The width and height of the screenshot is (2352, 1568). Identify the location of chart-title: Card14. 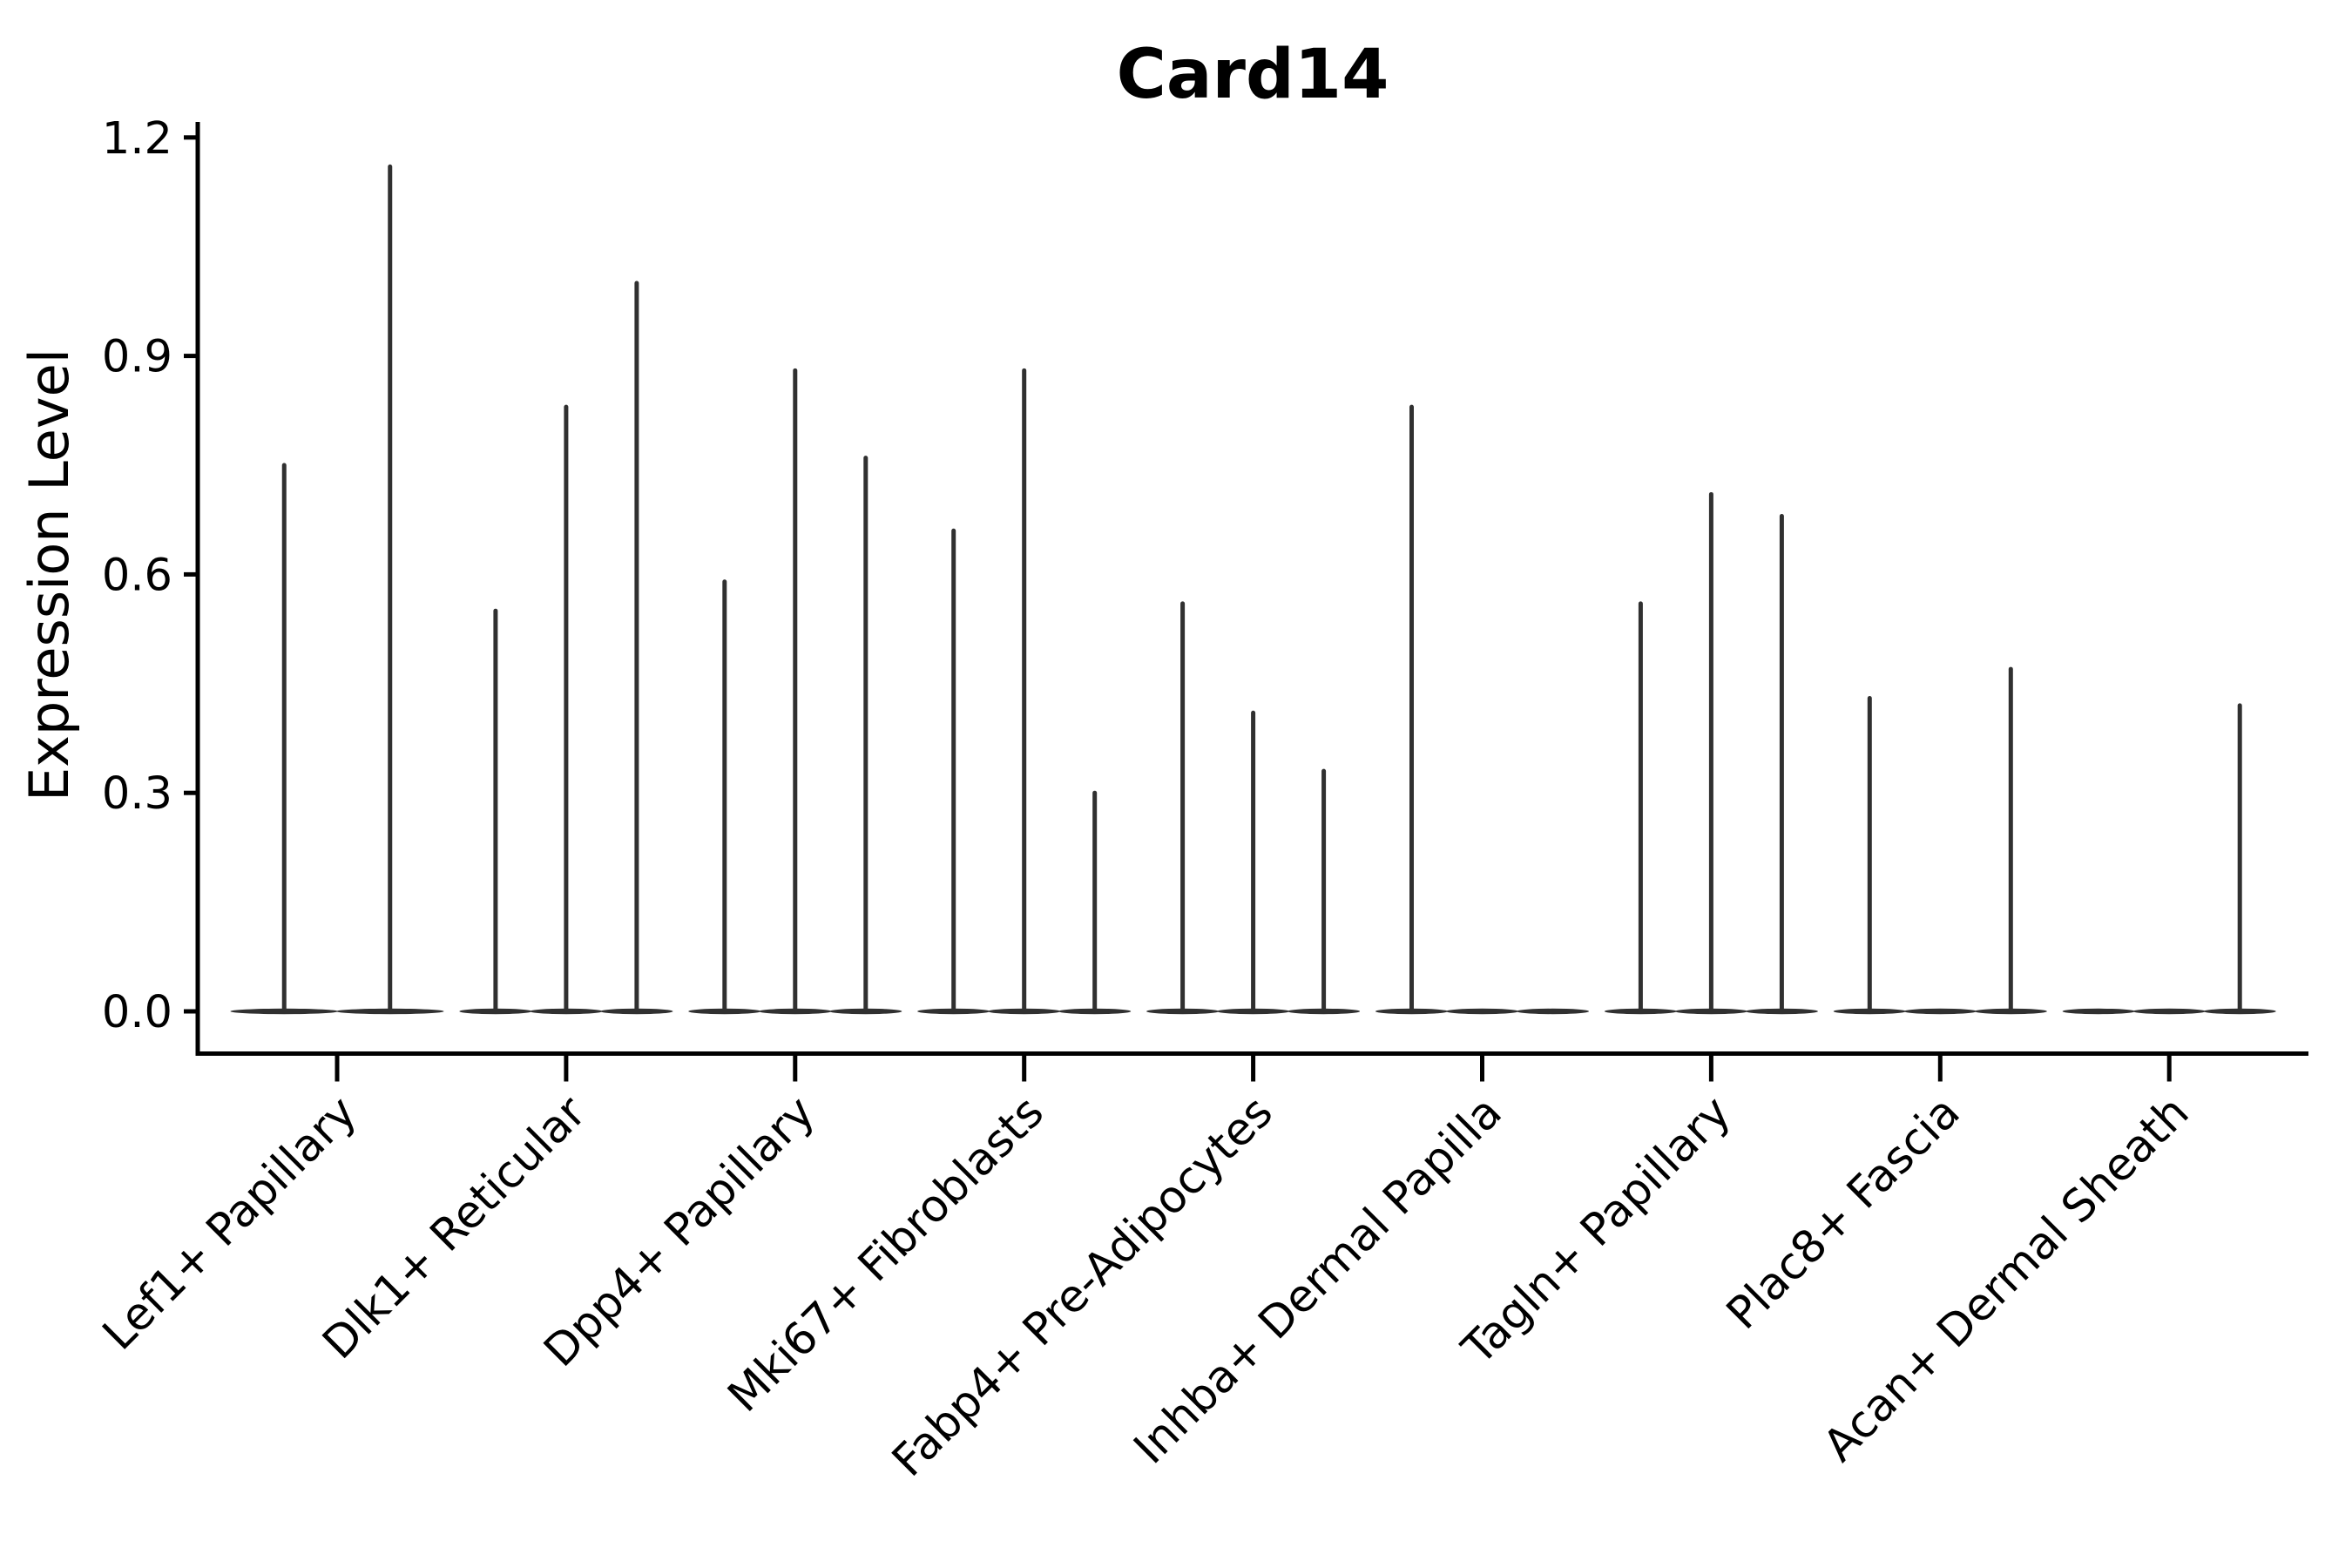
(1253, 75).